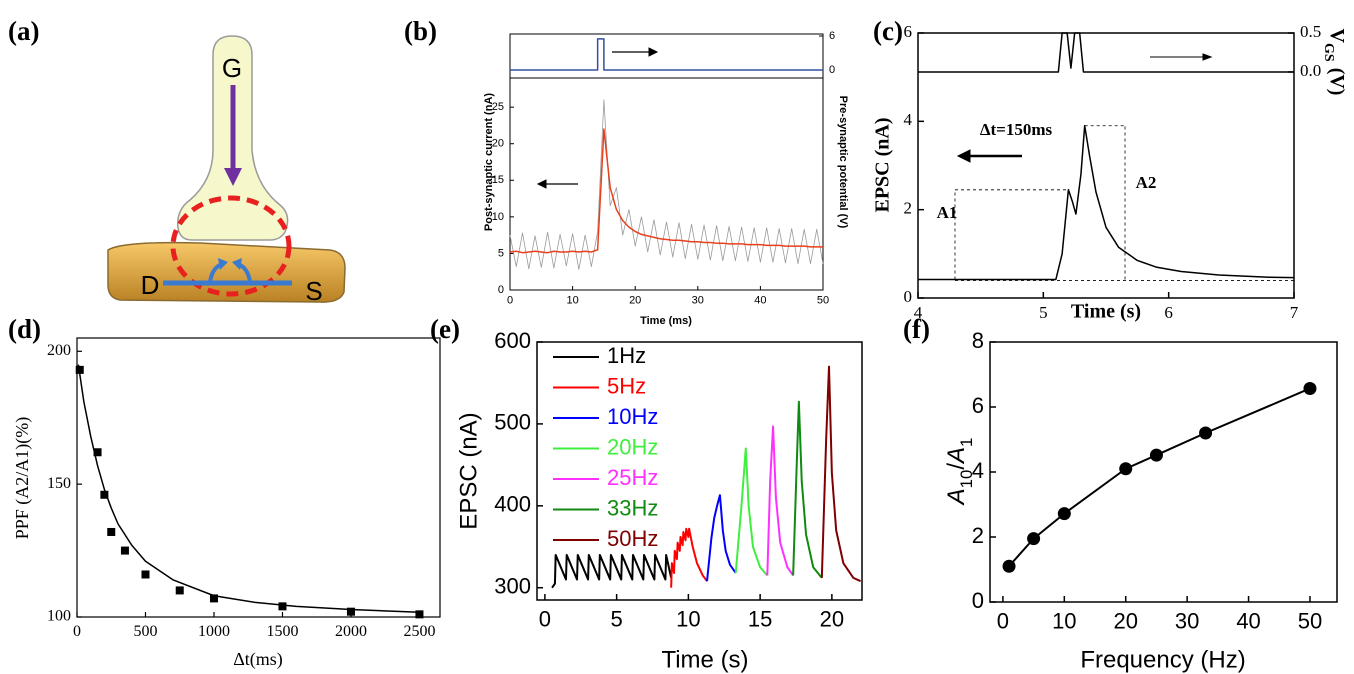 This screenshot has width=1354, height=674. I want to click on x-tick-label: 6, so click(1168, 312).